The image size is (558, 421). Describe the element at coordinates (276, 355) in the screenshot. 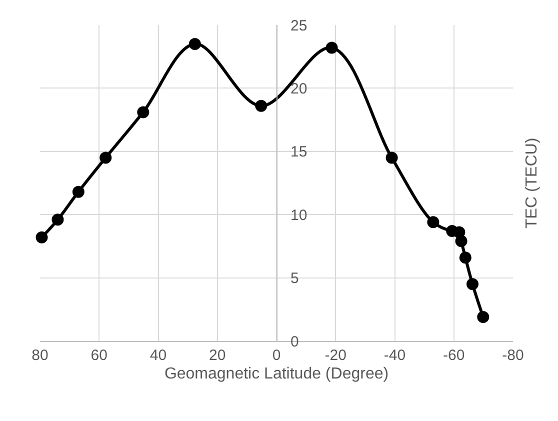

I see `x-tick-label: 0` at that location.